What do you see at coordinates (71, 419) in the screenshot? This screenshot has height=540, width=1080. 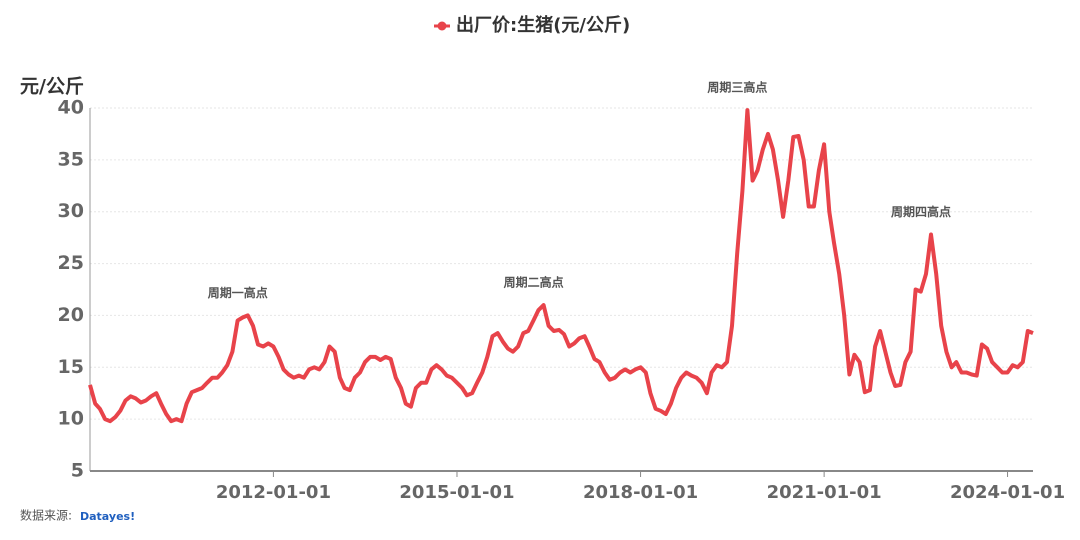 I see `y-tick-label: 10` at bounding box center [71, 419].